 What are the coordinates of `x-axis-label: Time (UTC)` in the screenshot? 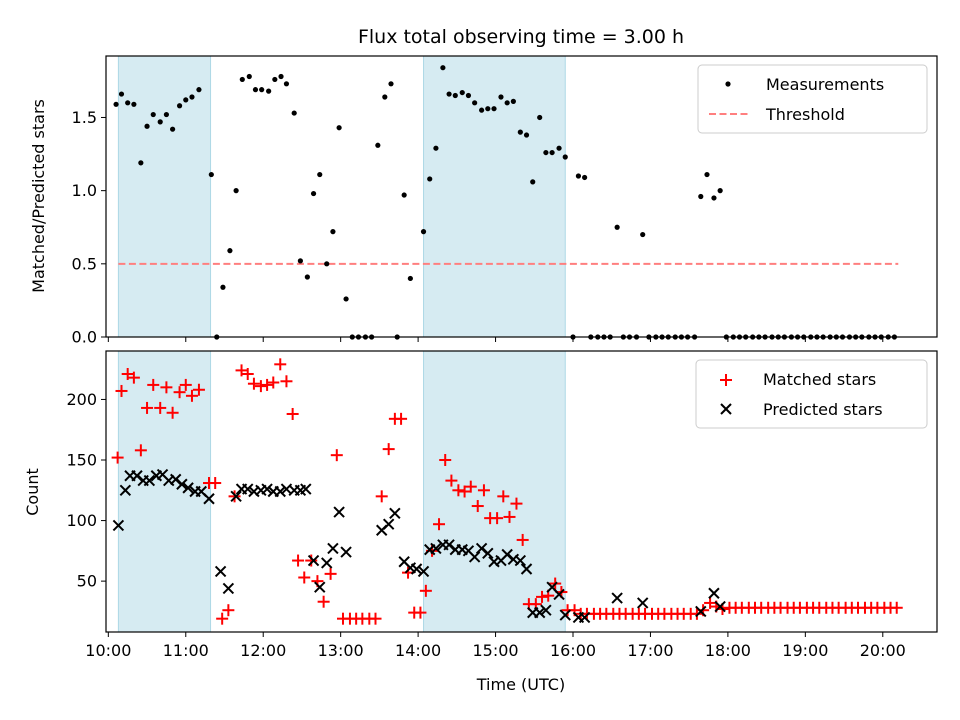 It's located at (520, 684).